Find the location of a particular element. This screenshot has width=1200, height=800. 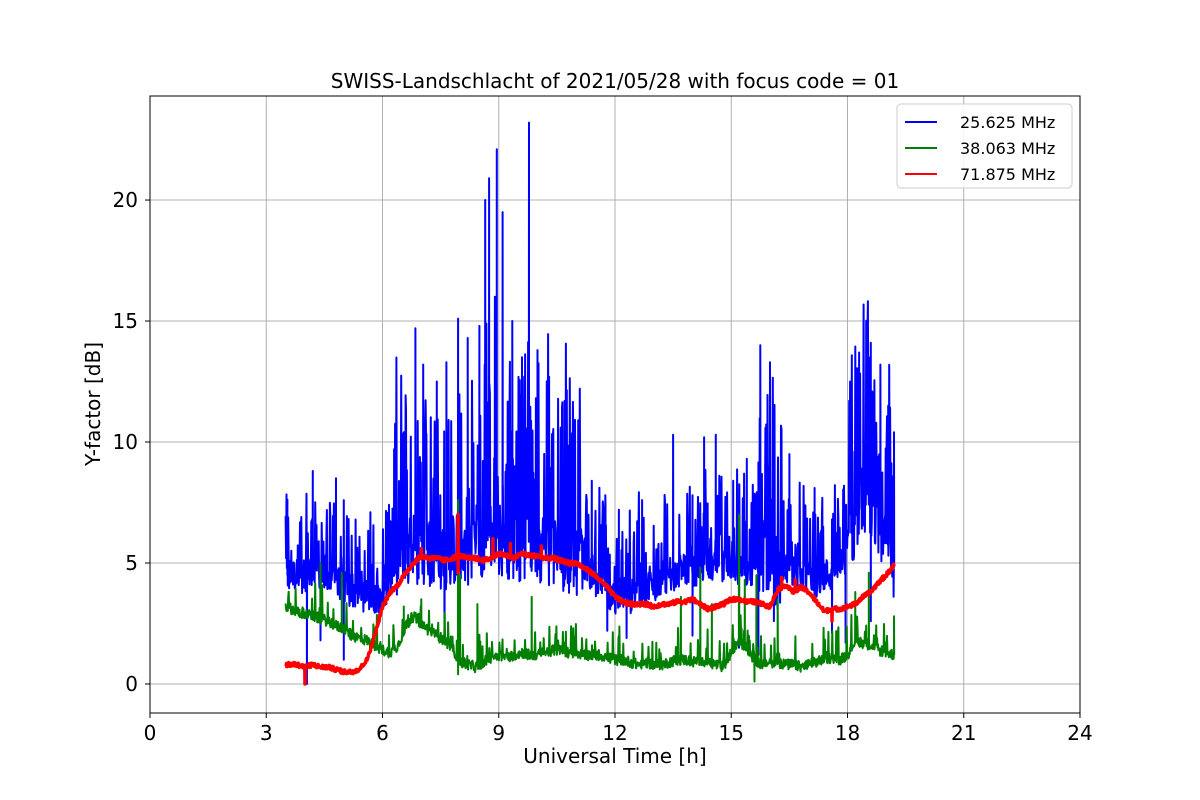

legend-label: 38.063 MHz is located at coordinates (1007, 148).